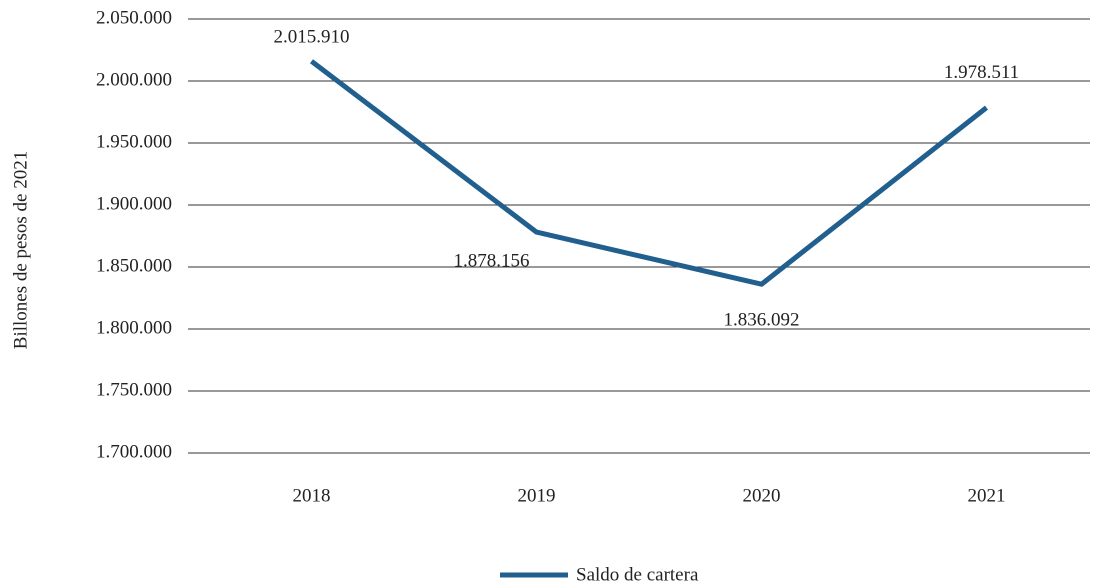 This screenshot has width=1099, height=587. I want to click on y-tick-label: 1.800.000, so click(134, 327).